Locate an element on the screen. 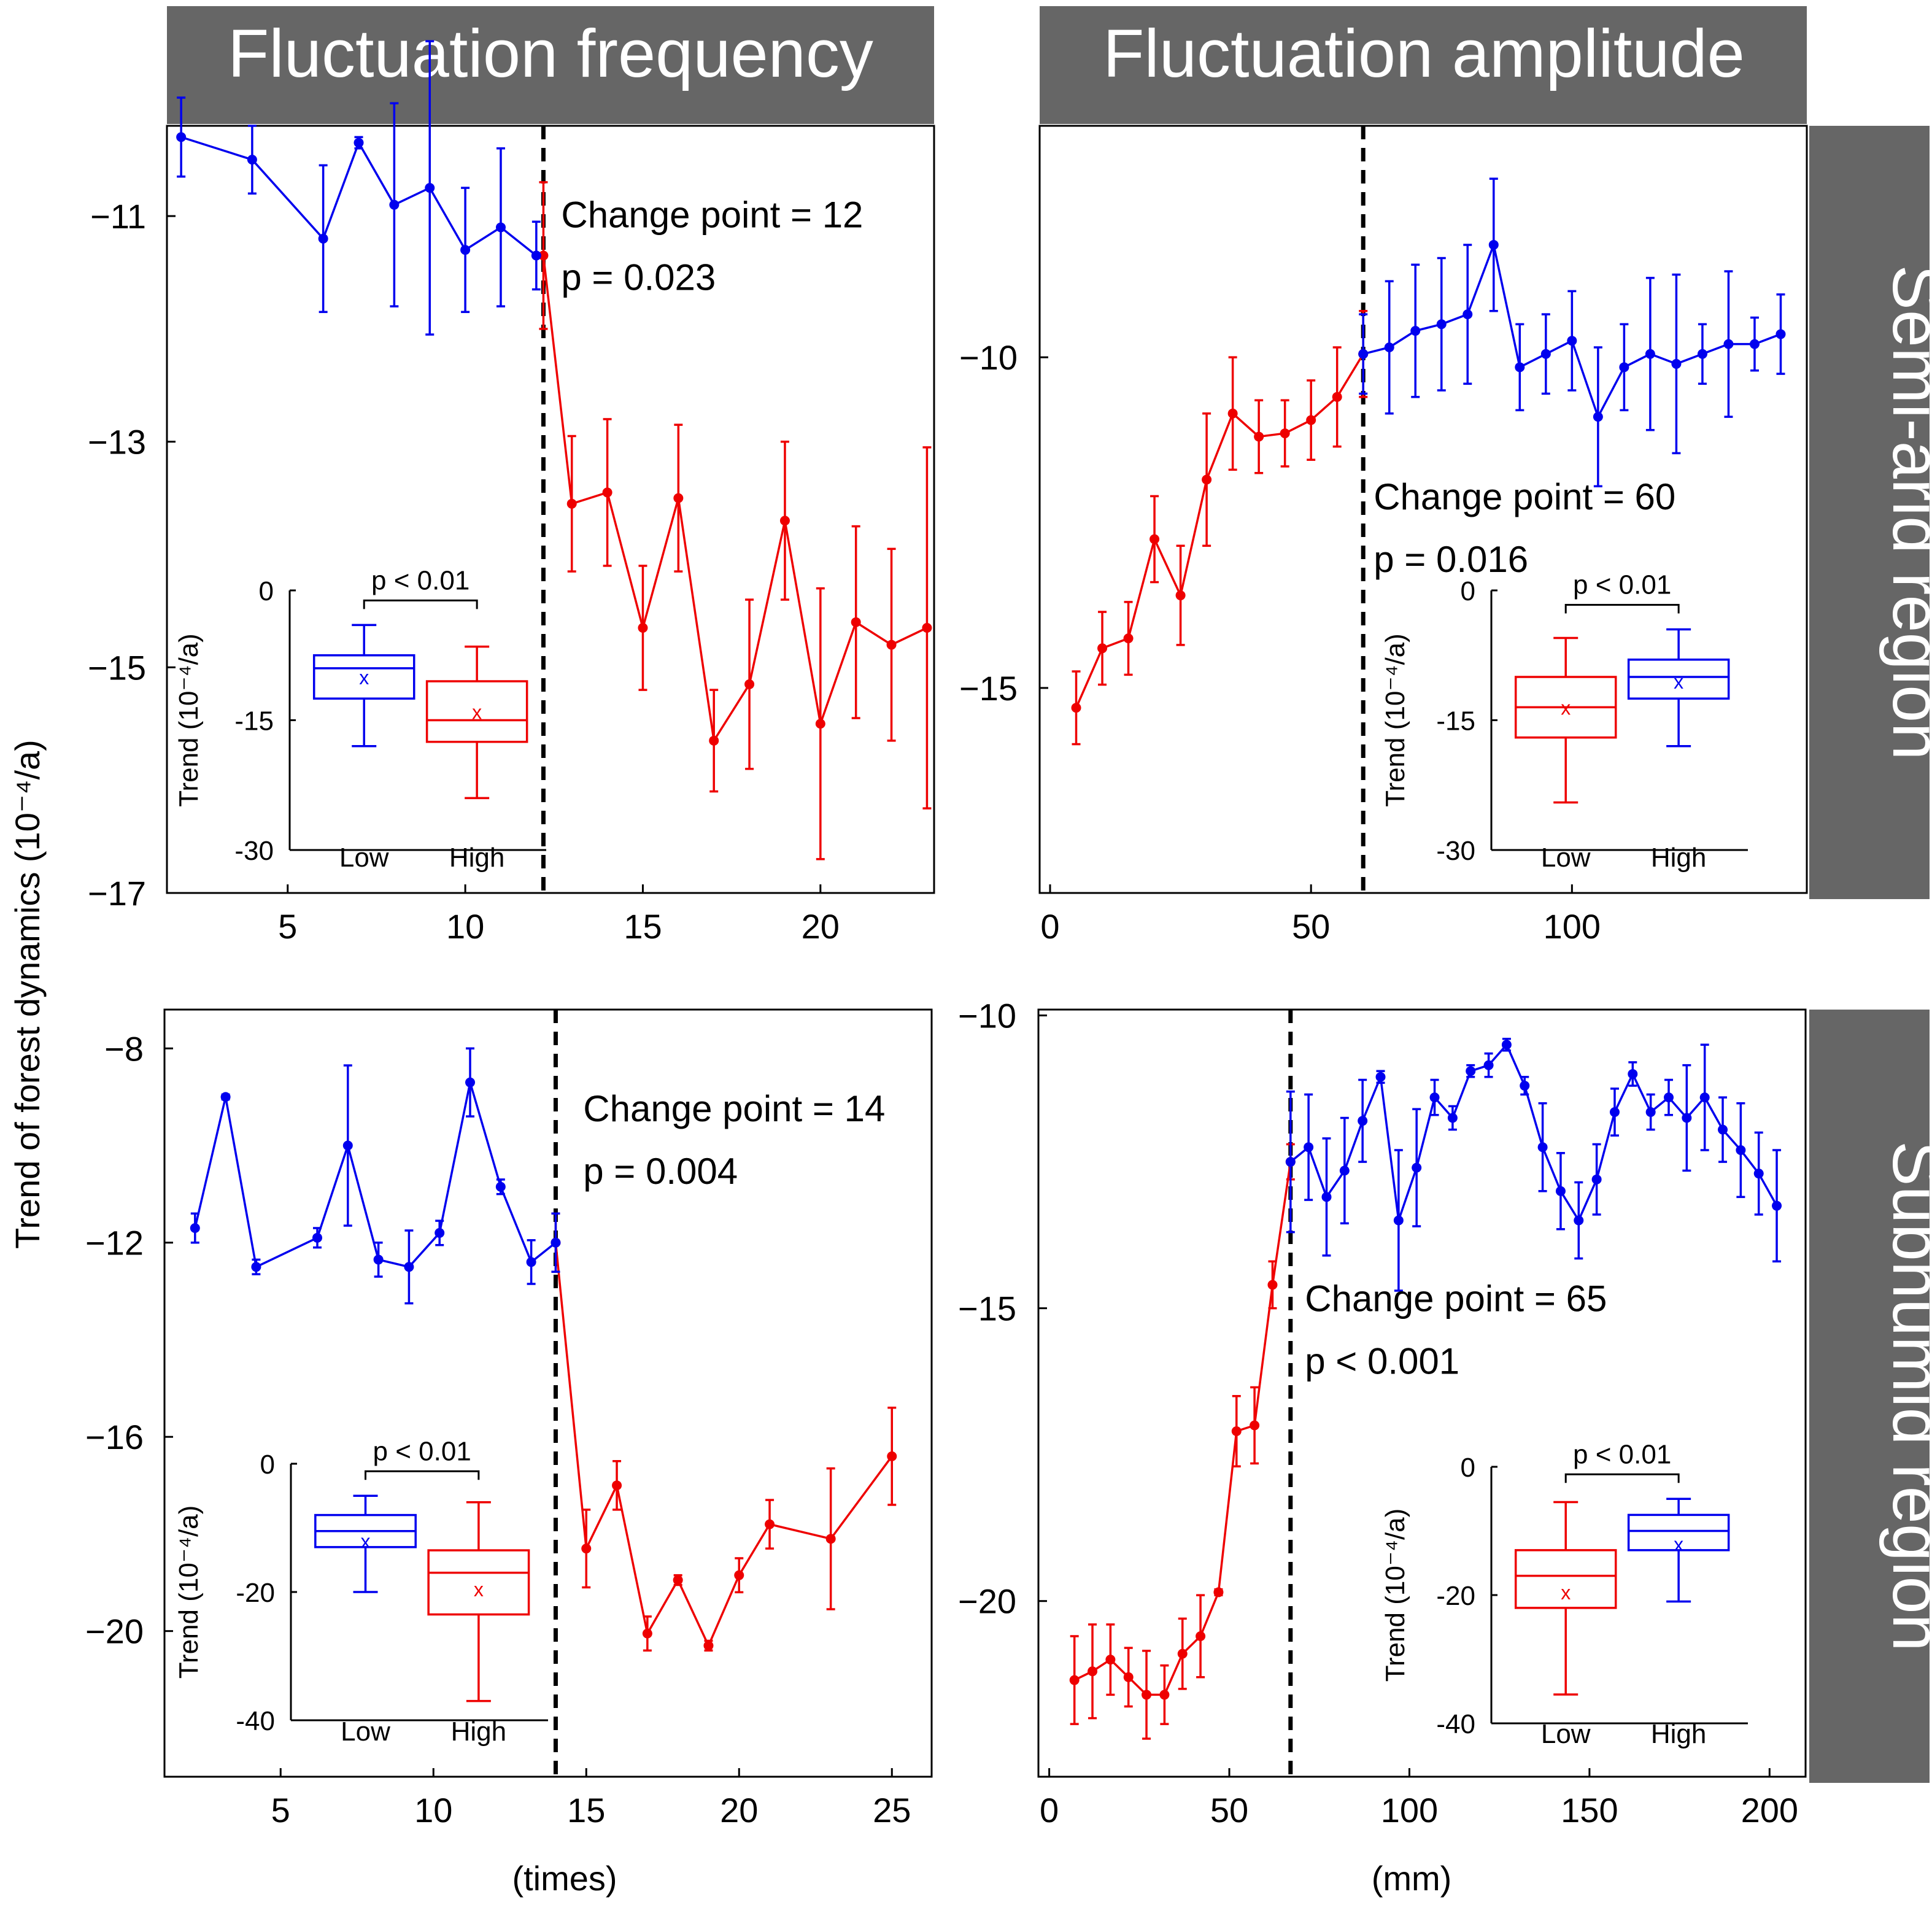 The image size is (1932, 1905). inset-y-tick-label: -40 is located at coordinates (255, 1721).